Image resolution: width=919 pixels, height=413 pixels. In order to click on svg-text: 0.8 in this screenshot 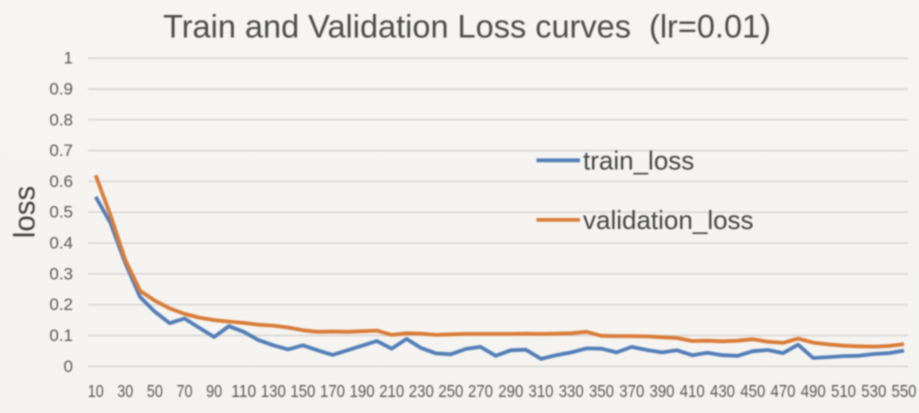, I will do `click(61, 119)`.